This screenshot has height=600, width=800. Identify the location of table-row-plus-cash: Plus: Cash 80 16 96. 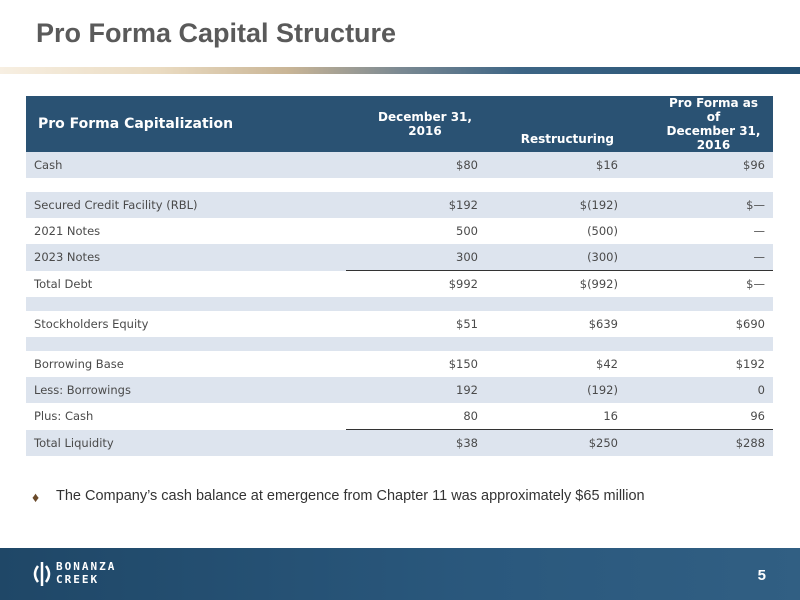
(399, 416).